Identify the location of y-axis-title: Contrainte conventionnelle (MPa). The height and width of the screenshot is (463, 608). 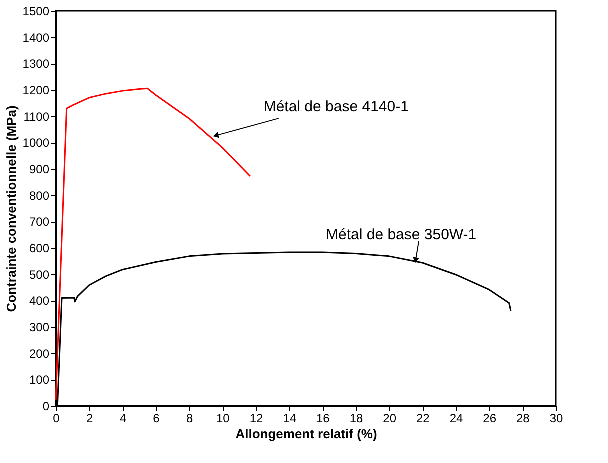
(11, 209).